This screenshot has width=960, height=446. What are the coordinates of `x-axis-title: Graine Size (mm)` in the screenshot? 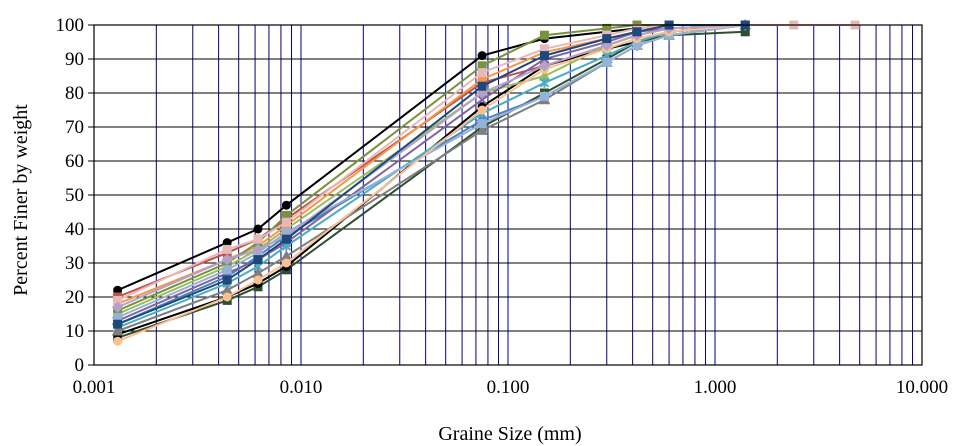 It's located at (509, 434).